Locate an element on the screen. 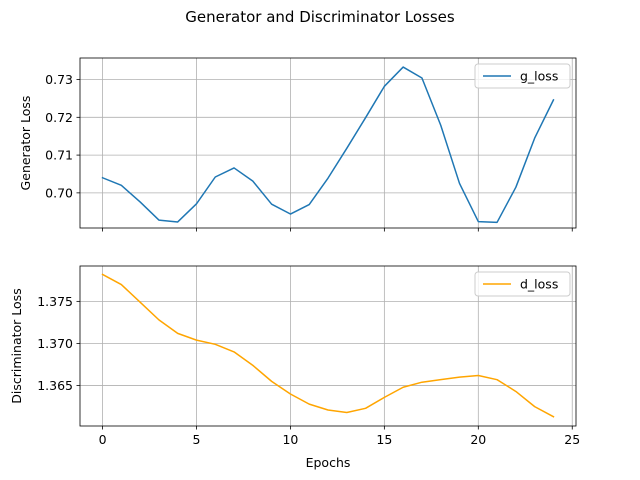  generator-y-axis-label: Generator Loss is located at coordinates (25, 143).